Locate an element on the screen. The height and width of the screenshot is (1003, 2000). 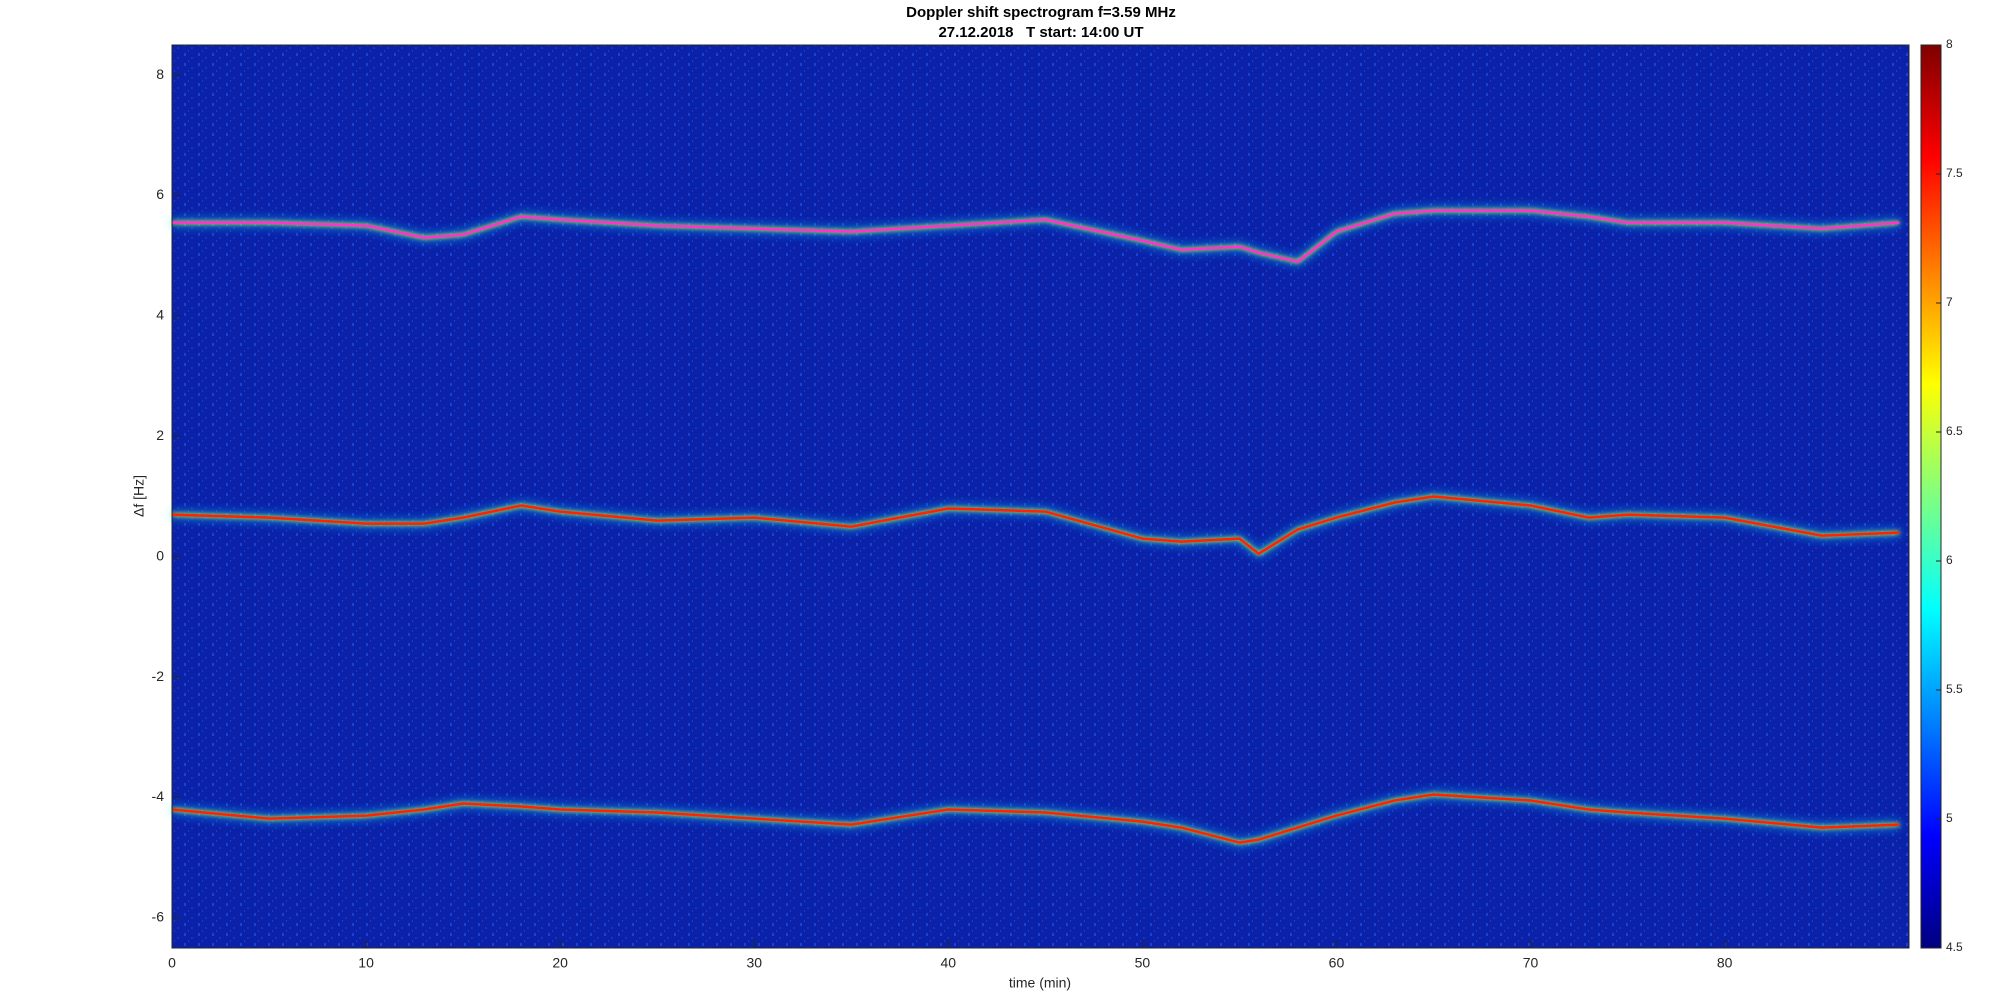
colorbar is located at coordinates (1931, 496).